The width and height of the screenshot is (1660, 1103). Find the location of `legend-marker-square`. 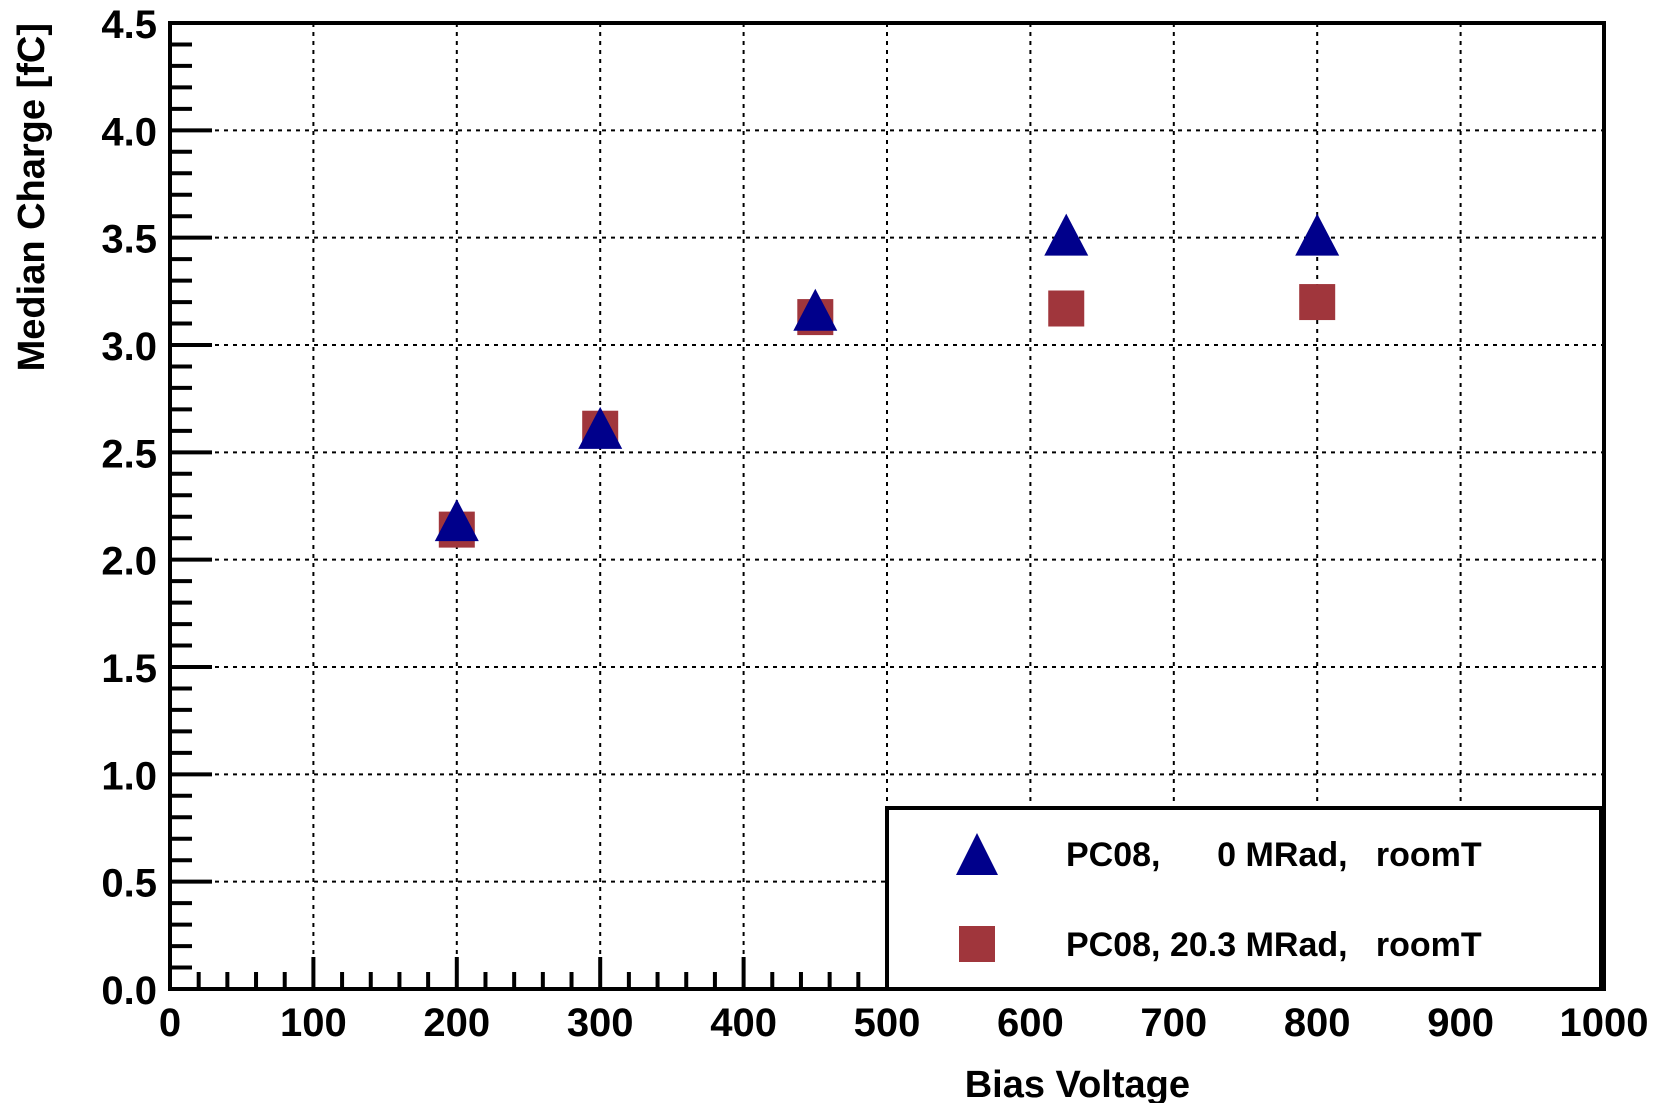

legend-marker-square is located at coordinates (977, 944).